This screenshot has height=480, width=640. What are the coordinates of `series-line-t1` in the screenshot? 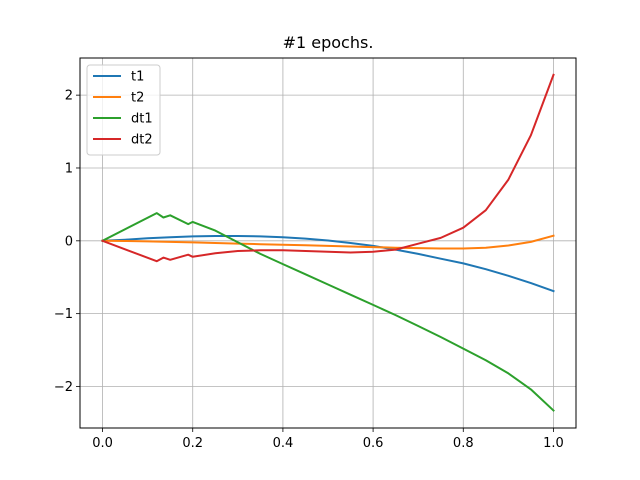 It's located at (328, 264).